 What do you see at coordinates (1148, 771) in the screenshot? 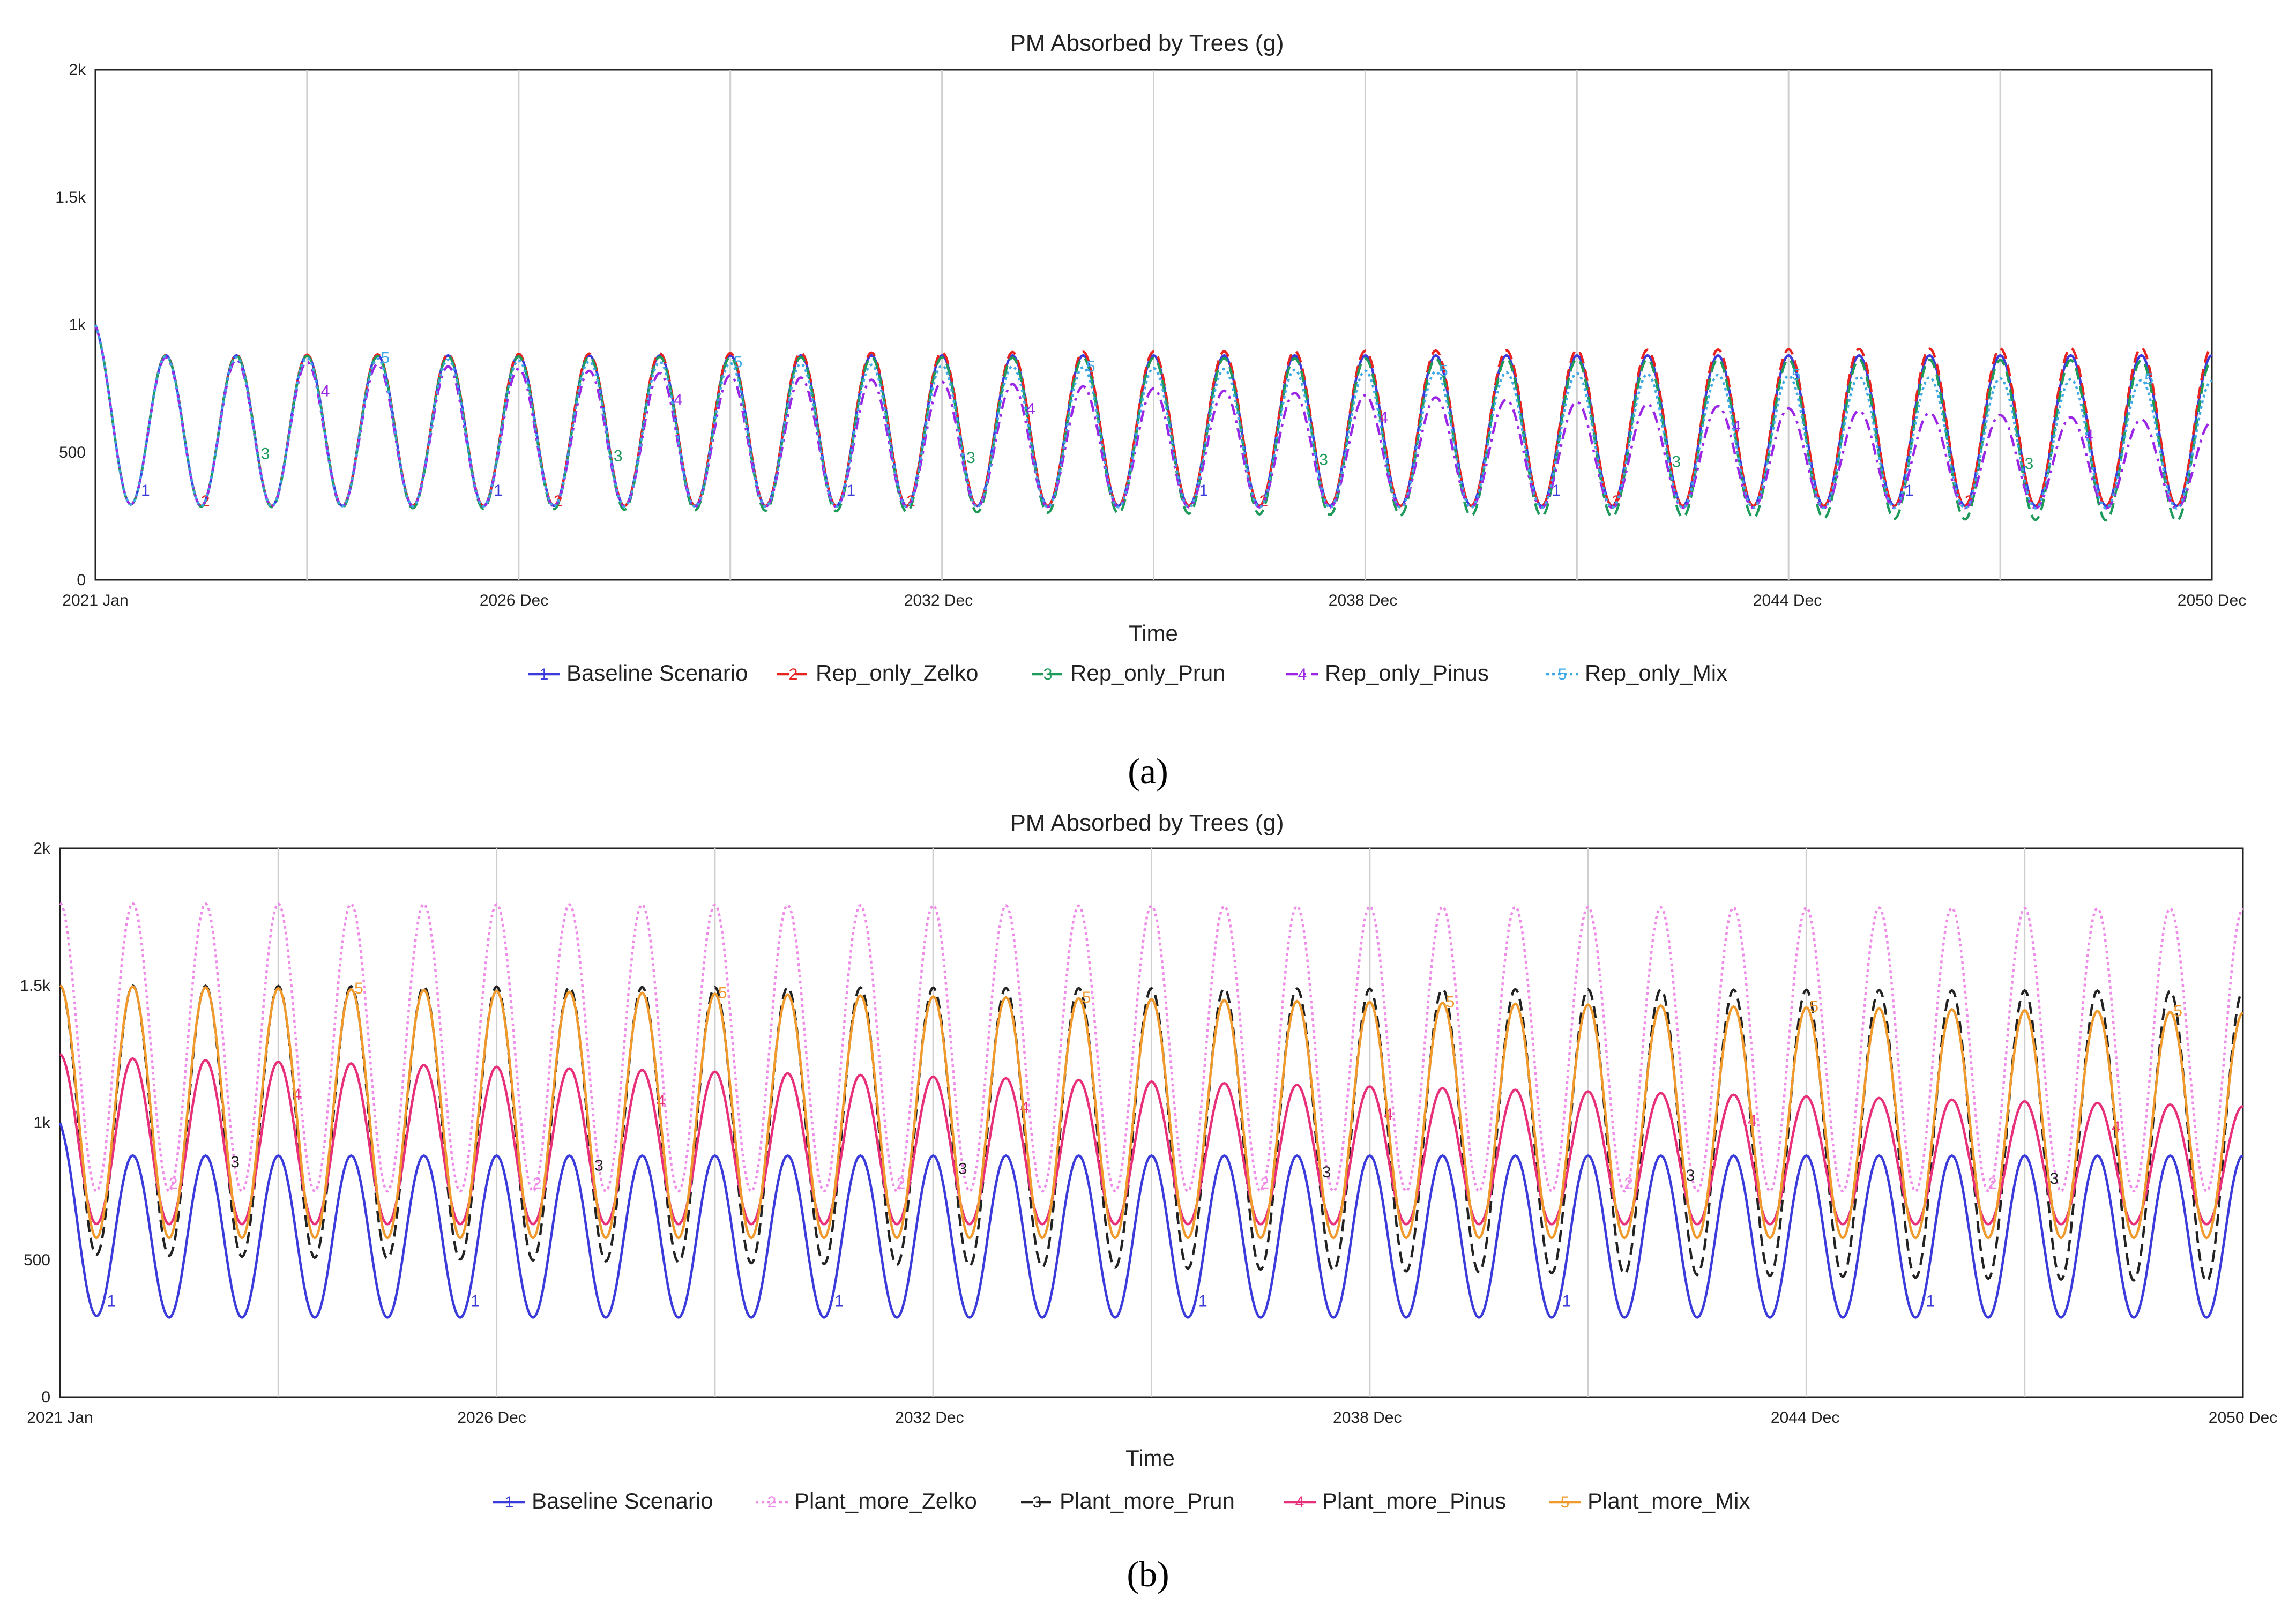
I see `panel-label-a: (a)` at bounding box center [1148, 771].